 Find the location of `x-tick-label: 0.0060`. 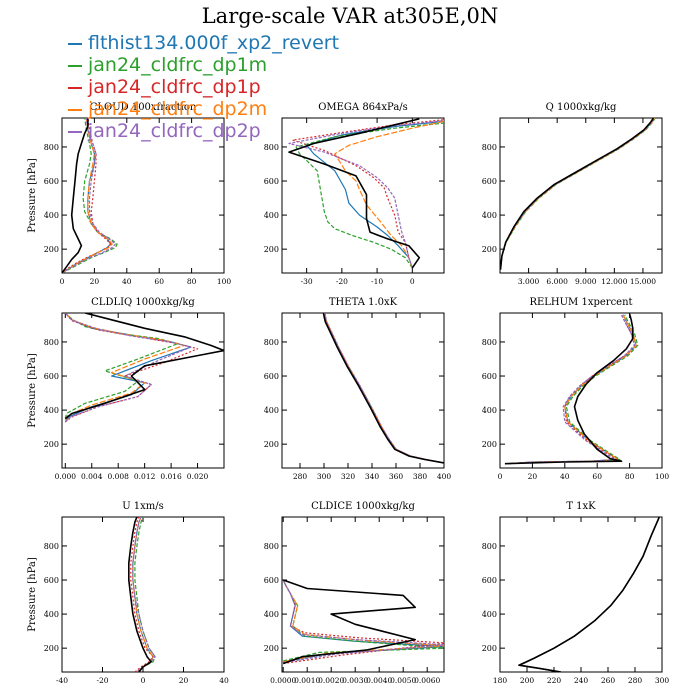

x-tick-label: 0.0060 is located at coordinates (427, 680).